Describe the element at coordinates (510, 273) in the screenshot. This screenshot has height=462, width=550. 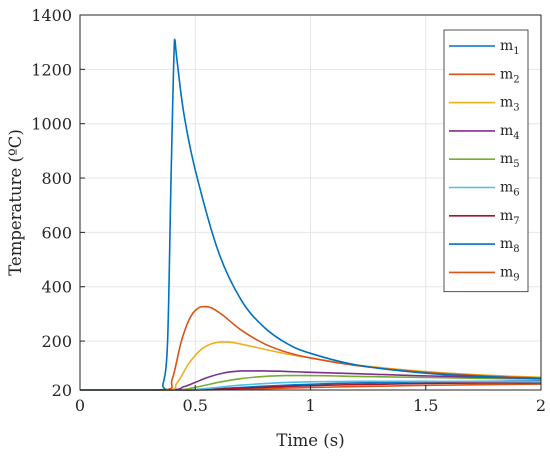
I see `legend-label-m9: m9` at that location.